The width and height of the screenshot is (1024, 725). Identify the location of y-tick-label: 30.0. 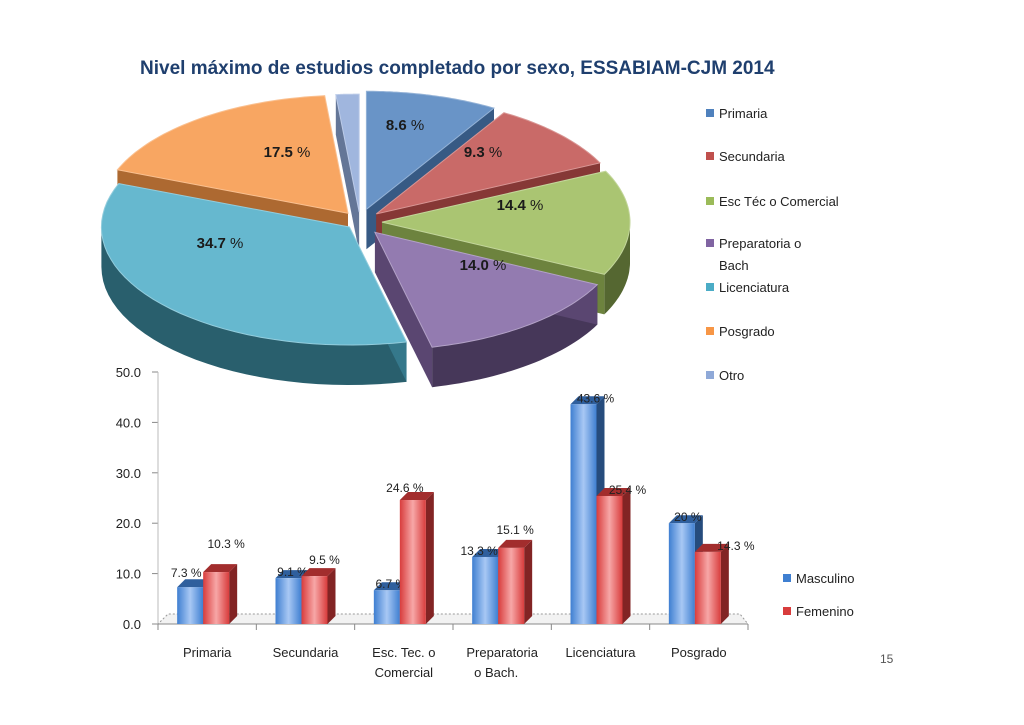
(128, 473).